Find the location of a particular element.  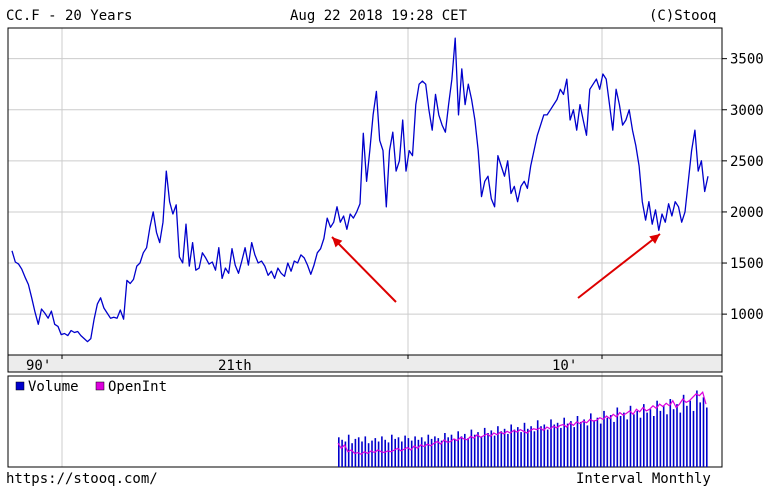

y-tick-label: 3000 is located at coordinates (747, 111).